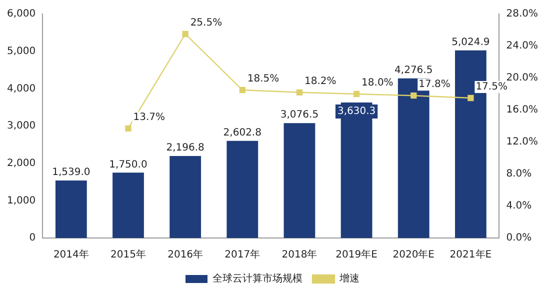 The image size is (547, 298). Describe the element at coordinates (519, 206) in the screenshot. I see `y2-tick-label: 4.0%` at that location.